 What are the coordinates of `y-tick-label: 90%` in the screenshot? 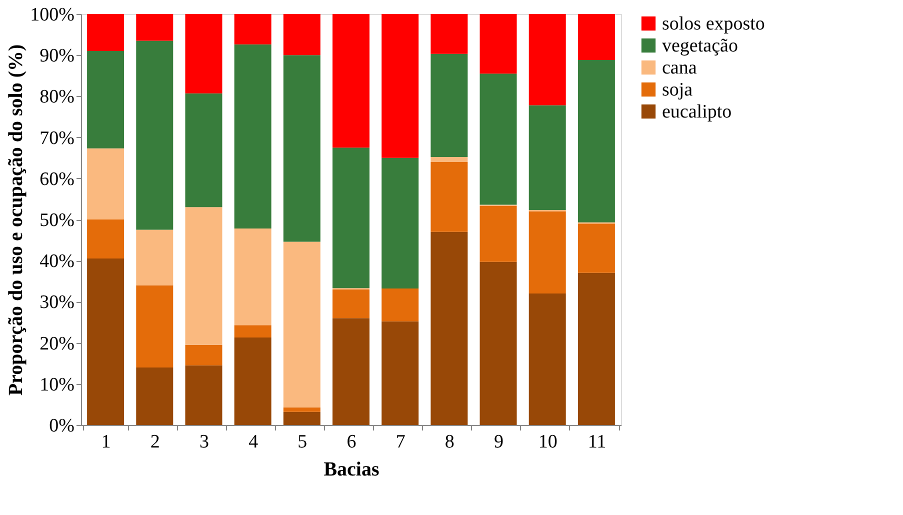 It's located at (57, 56).